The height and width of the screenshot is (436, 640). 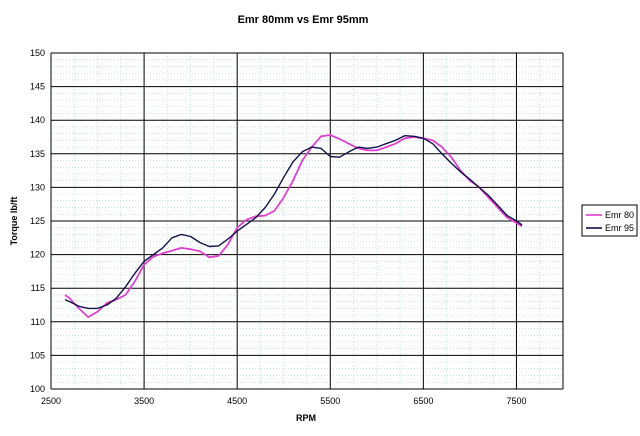 What do you see at coordinates (303, 20) in the screenshot?
I see `chart-title: Emr 80mm vs Emr 95mm` at bounding box center [303, 20].